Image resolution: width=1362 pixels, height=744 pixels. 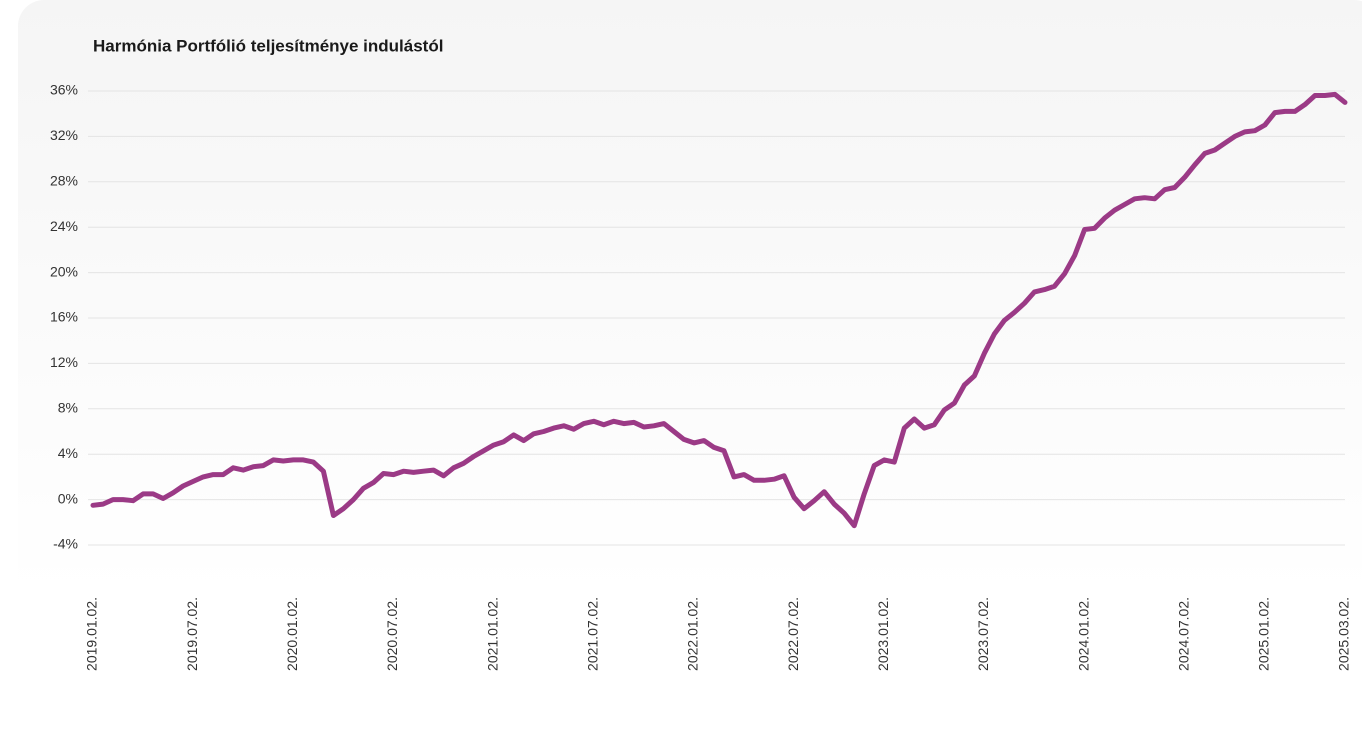 What do you see at coordinates (1264, 634) in the screenshot?
I see `x-tick-label: 2025.01.02.` at bounding box center [1264, 634].